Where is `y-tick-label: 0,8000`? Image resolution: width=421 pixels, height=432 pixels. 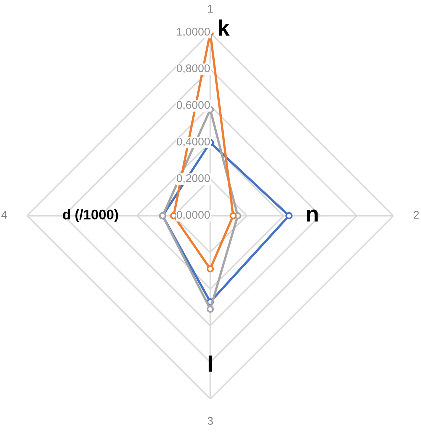 y-tick-label: 0,8000 is located at coordinates (193, 69).